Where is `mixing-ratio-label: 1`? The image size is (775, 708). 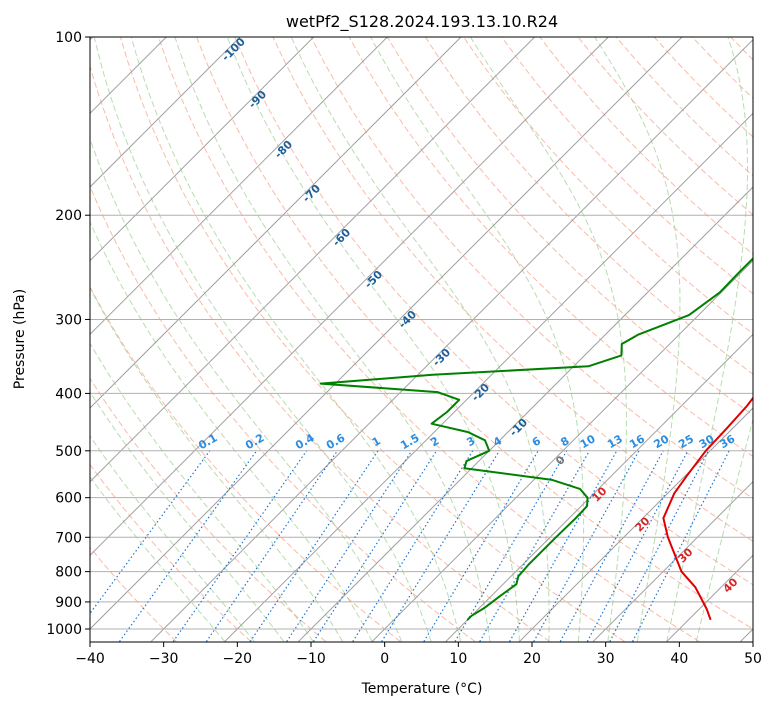 mixing-ratio-label: 1 is located at coordinates (376, 441).